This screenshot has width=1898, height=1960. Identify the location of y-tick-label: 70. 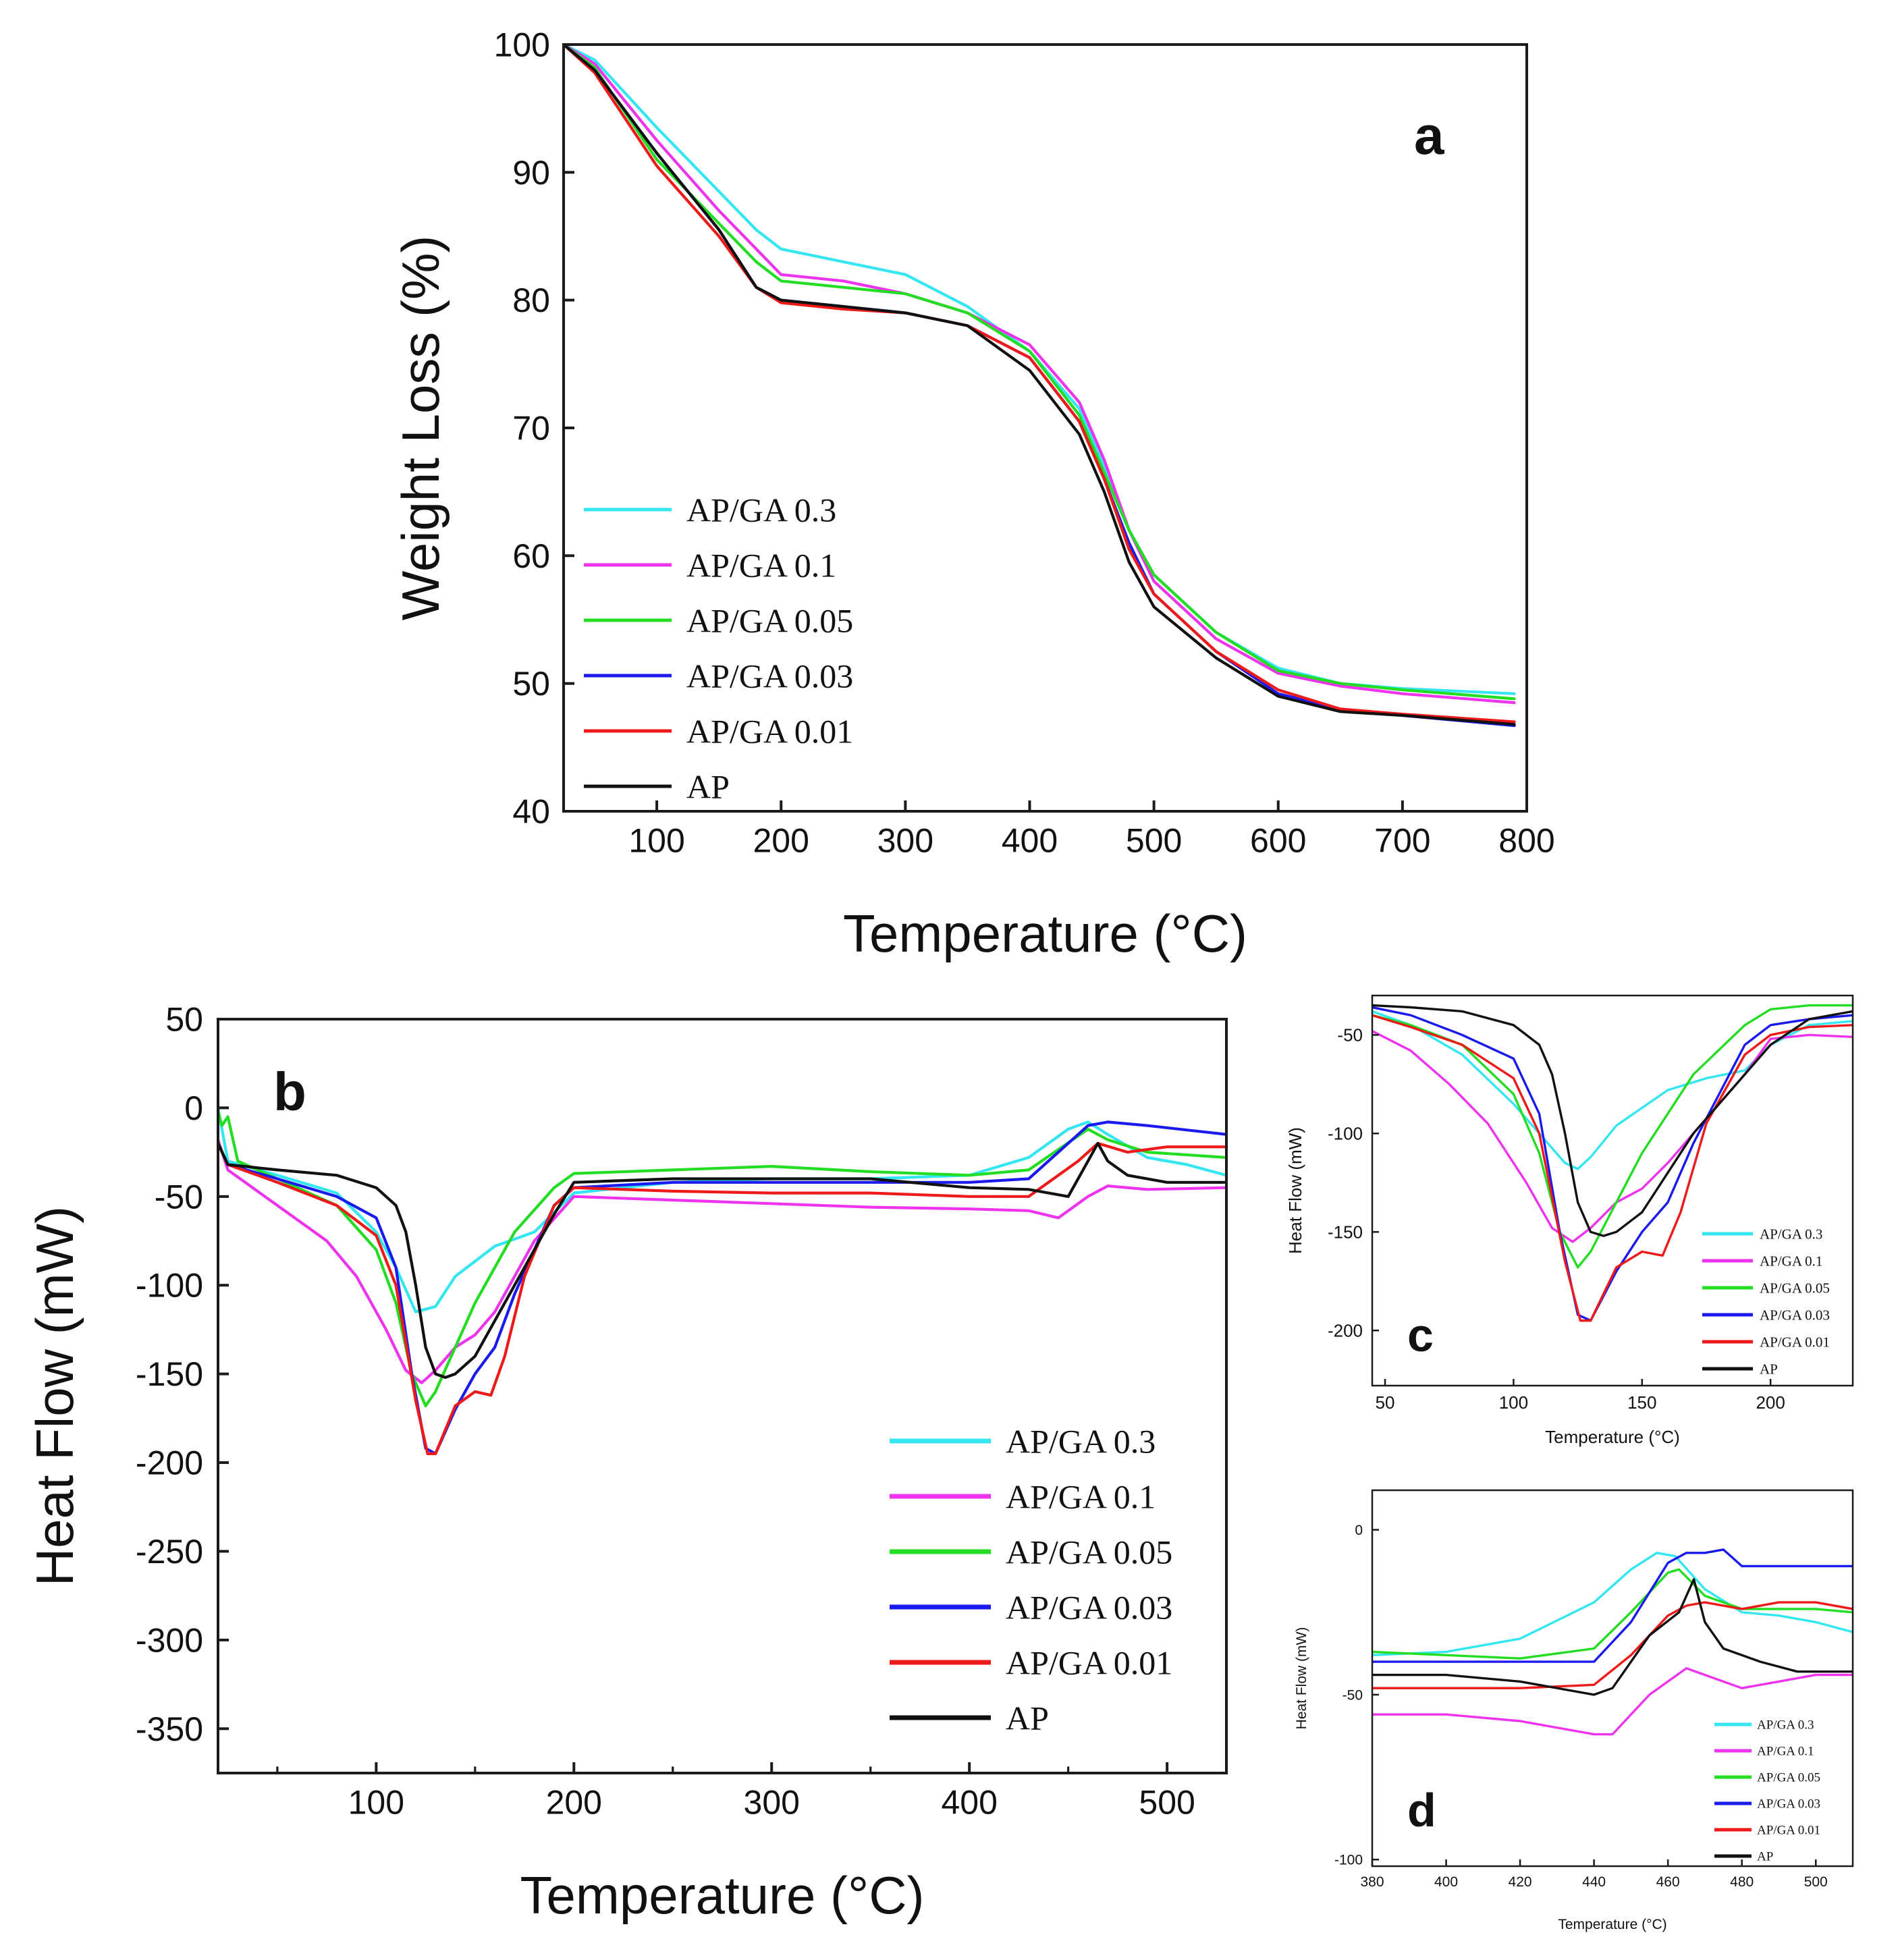
(531, 428).